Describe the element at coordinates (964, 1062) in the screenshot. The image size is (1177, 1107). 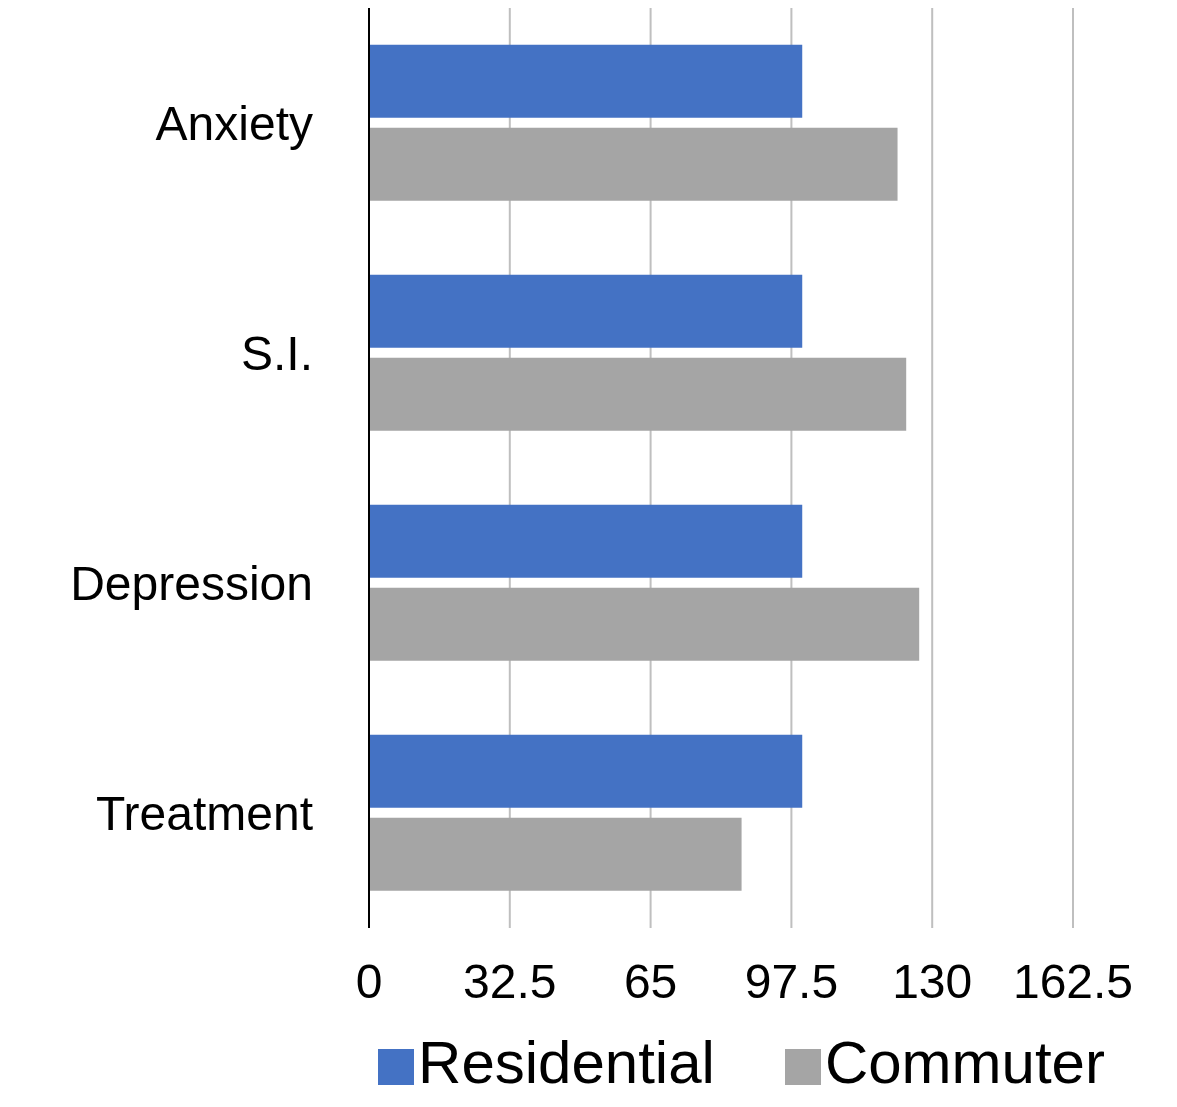
I see `legend-label: Commuter` at that location.